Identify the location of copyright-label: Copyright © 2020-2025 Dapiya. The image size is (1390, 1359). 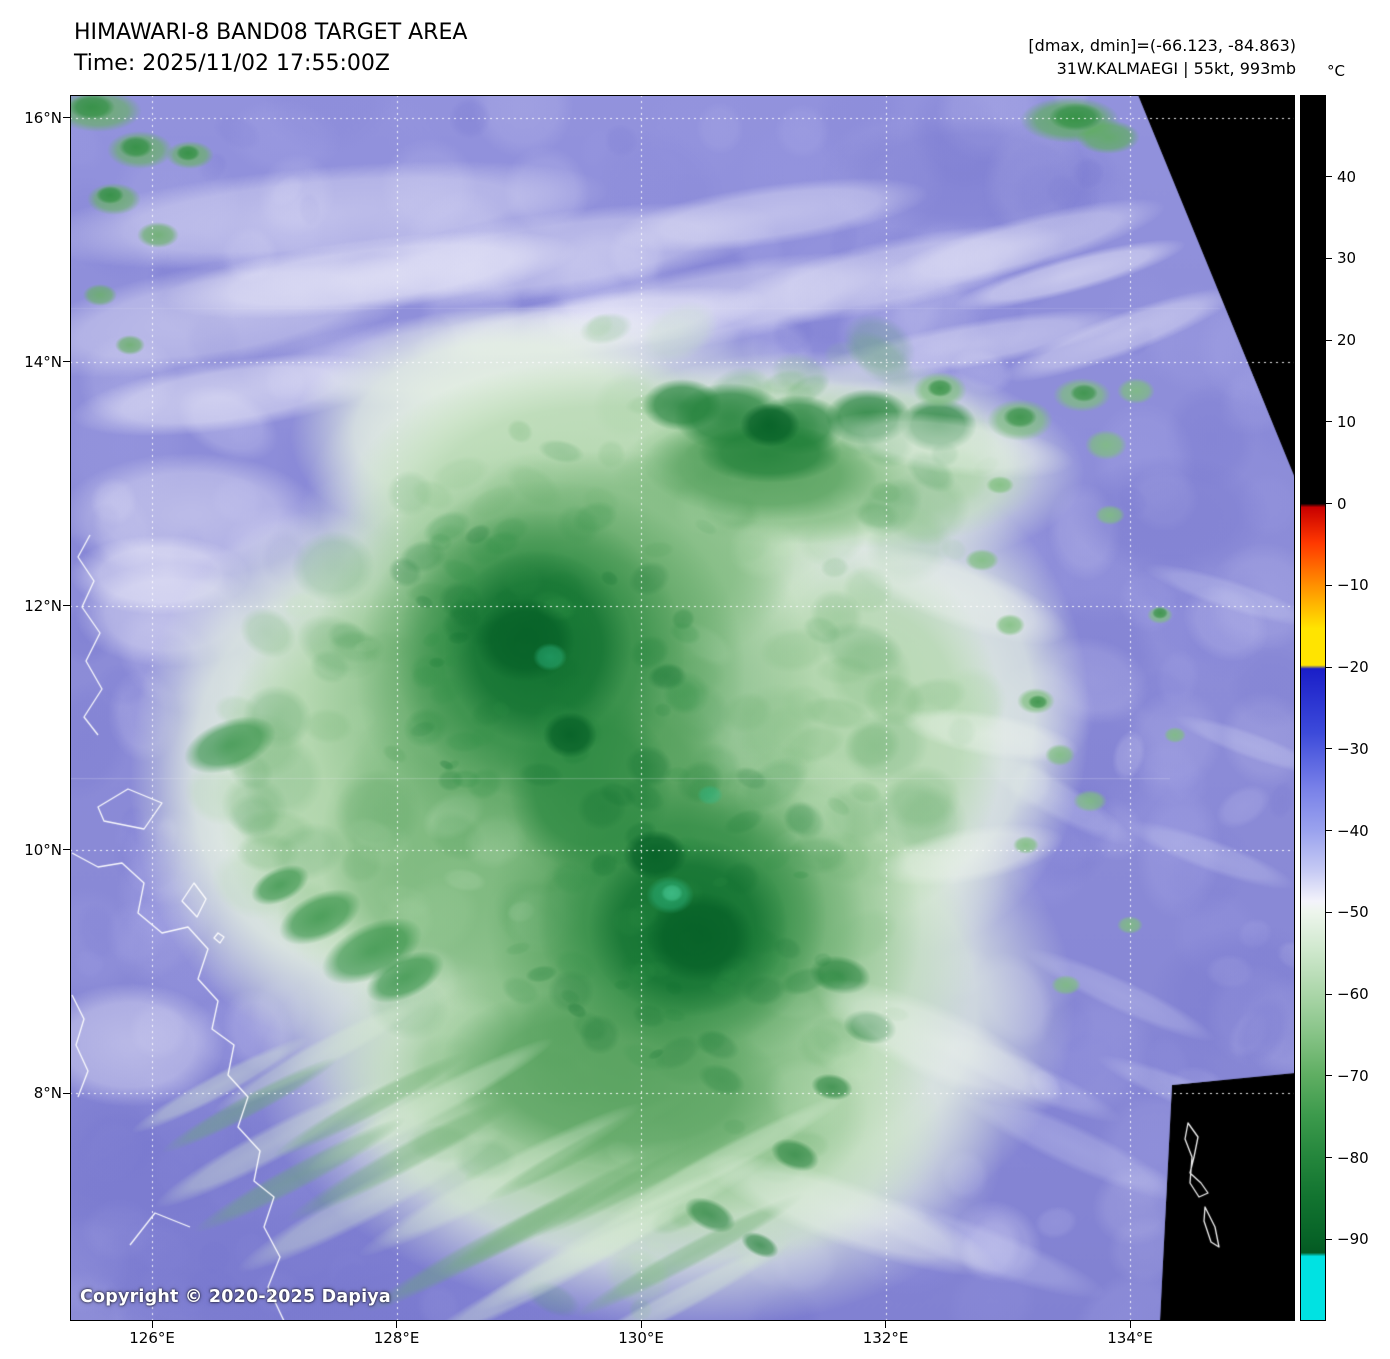
(235, 1297).